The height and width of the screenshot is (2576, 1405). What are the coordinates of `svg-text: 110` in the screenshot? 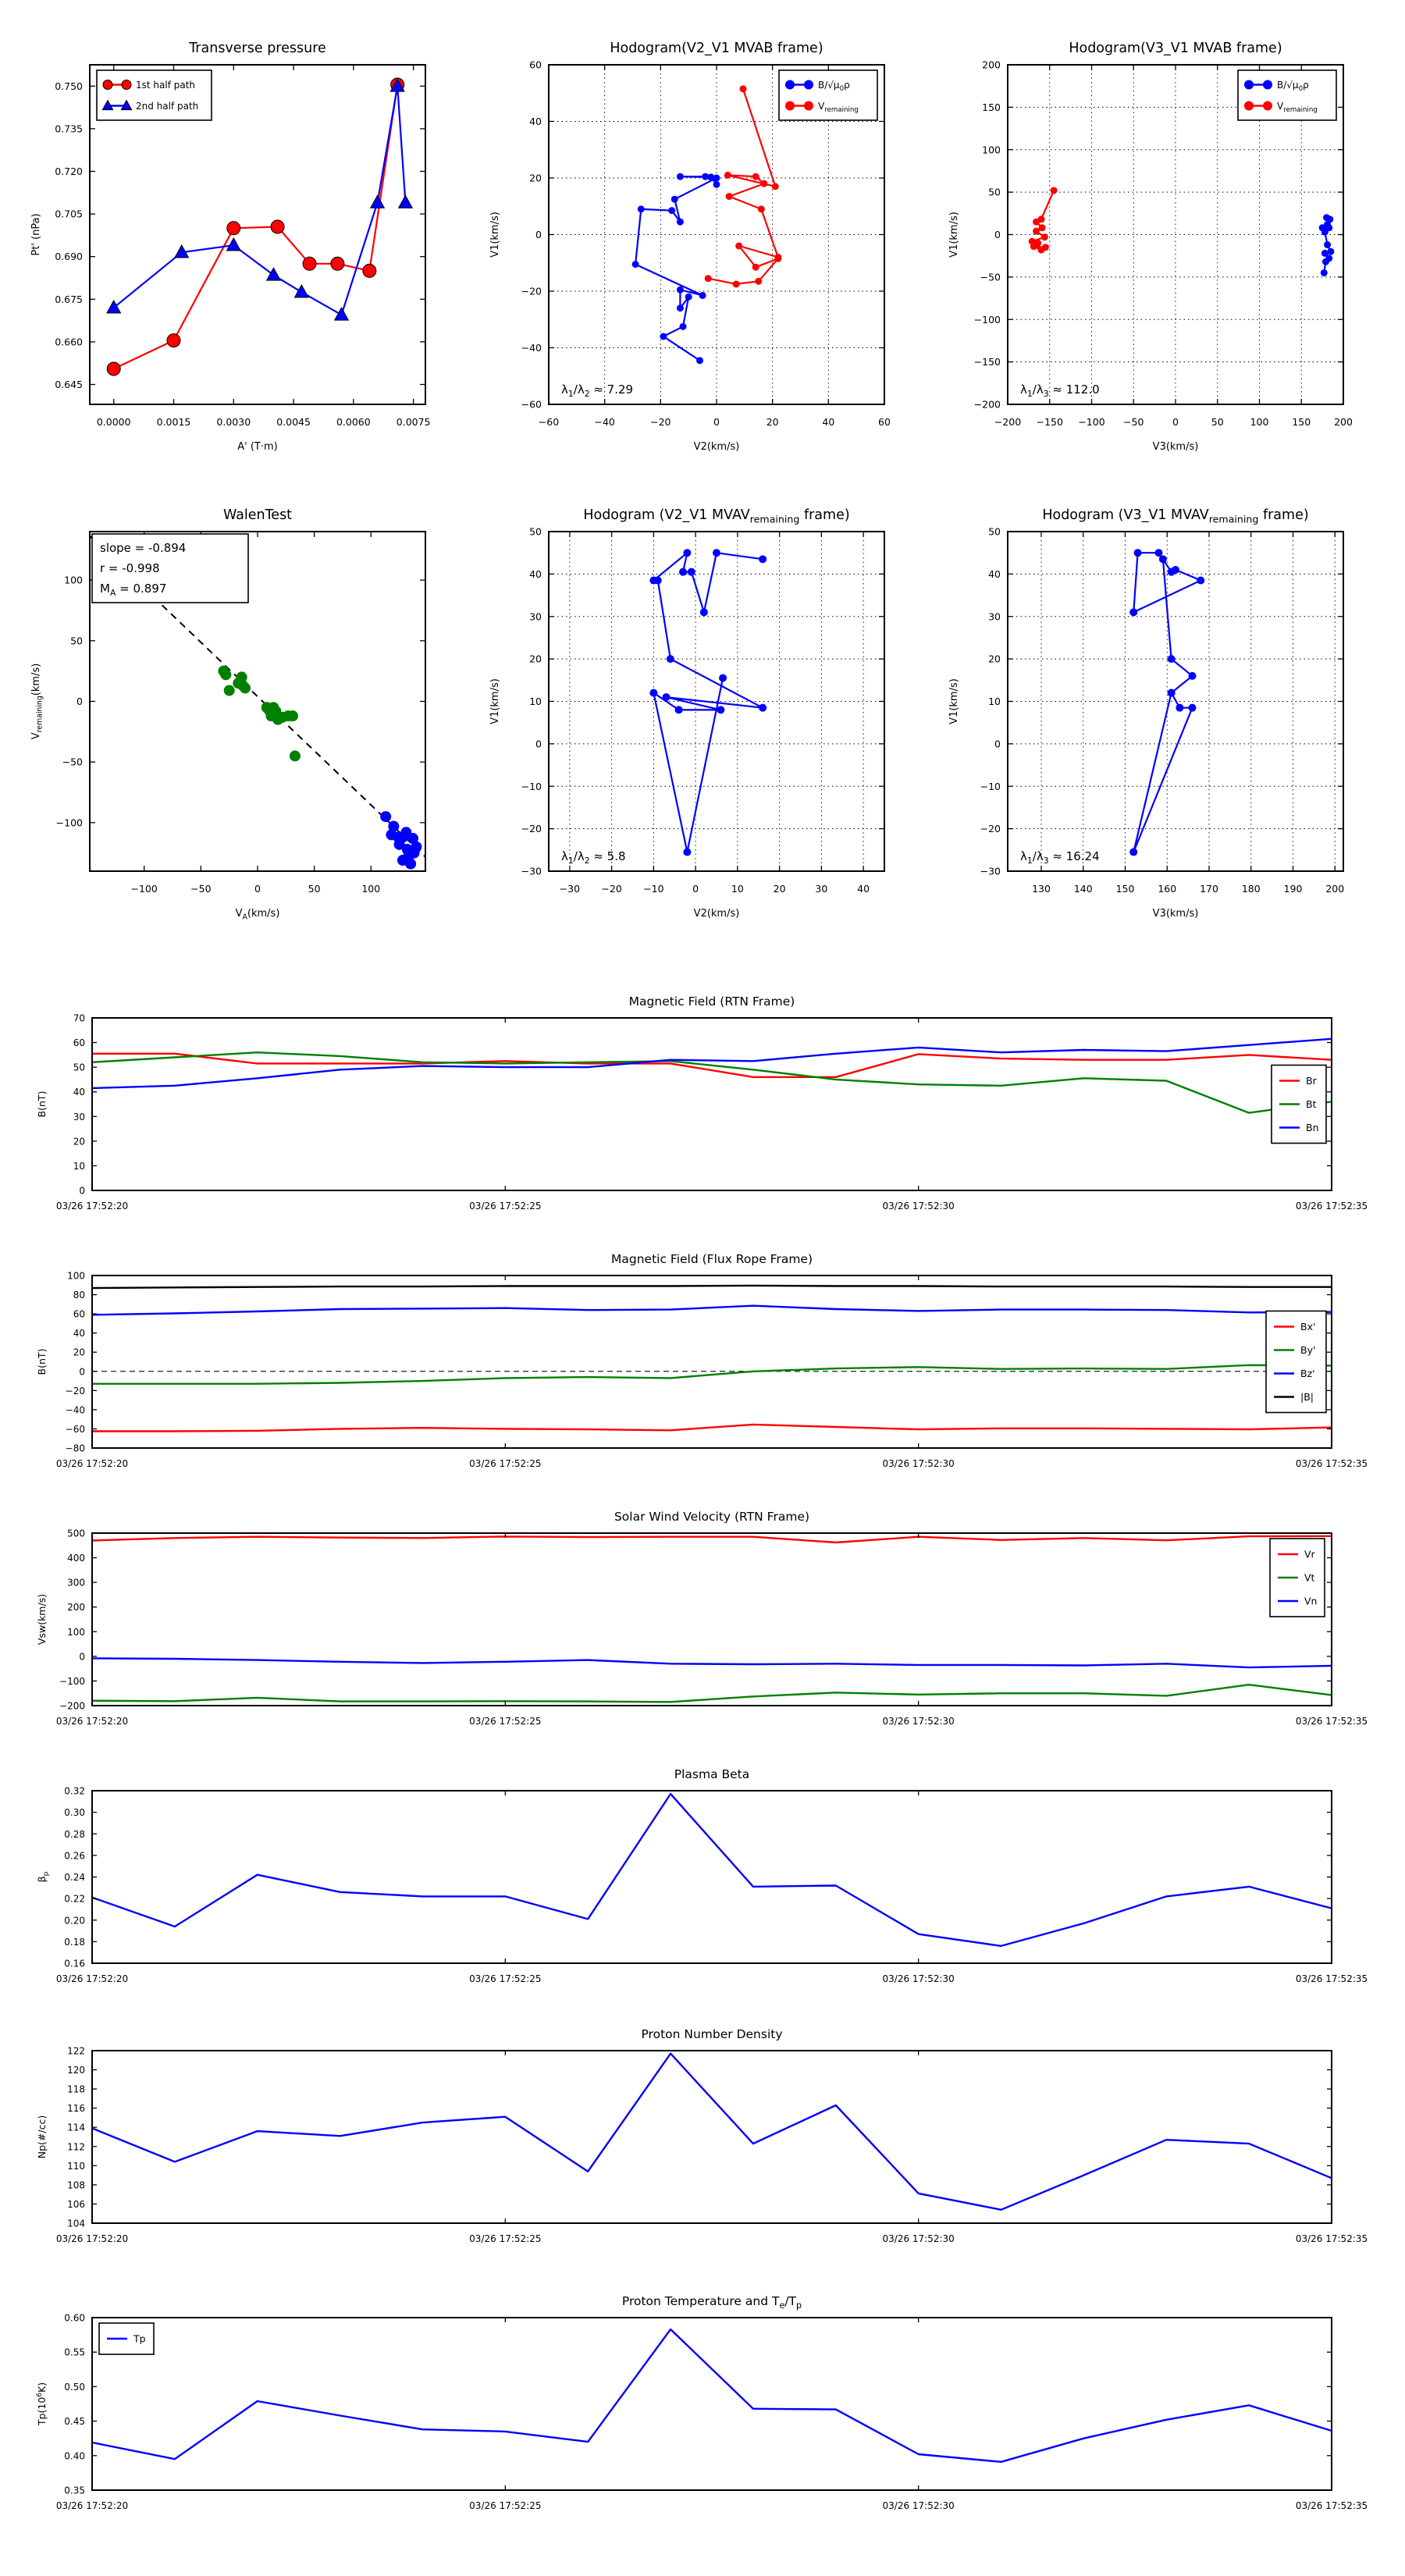 It's located at (76, 2166).